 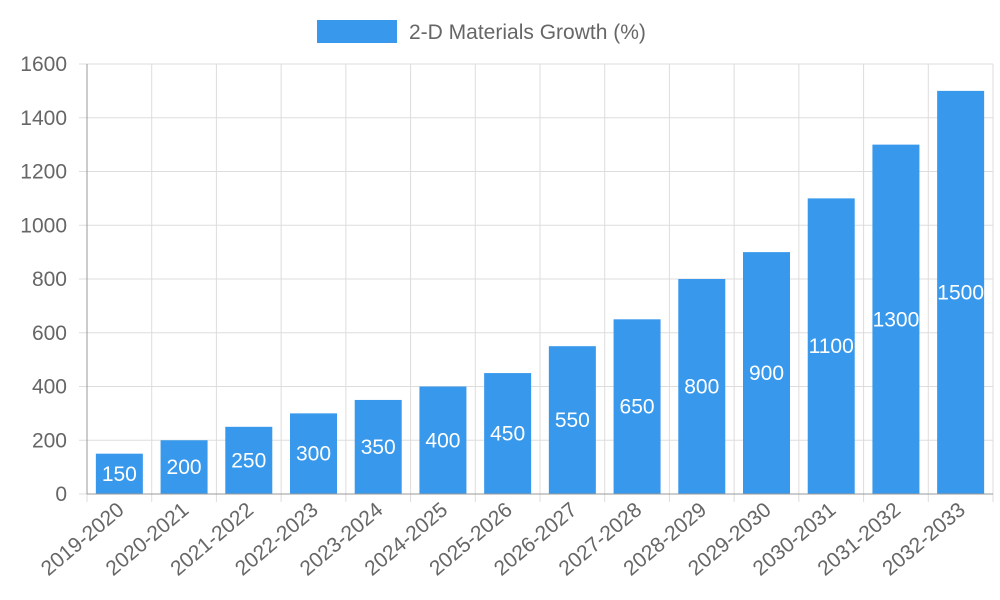 I want to click on y-tick-label: 1400, so click(x=43, y=118).